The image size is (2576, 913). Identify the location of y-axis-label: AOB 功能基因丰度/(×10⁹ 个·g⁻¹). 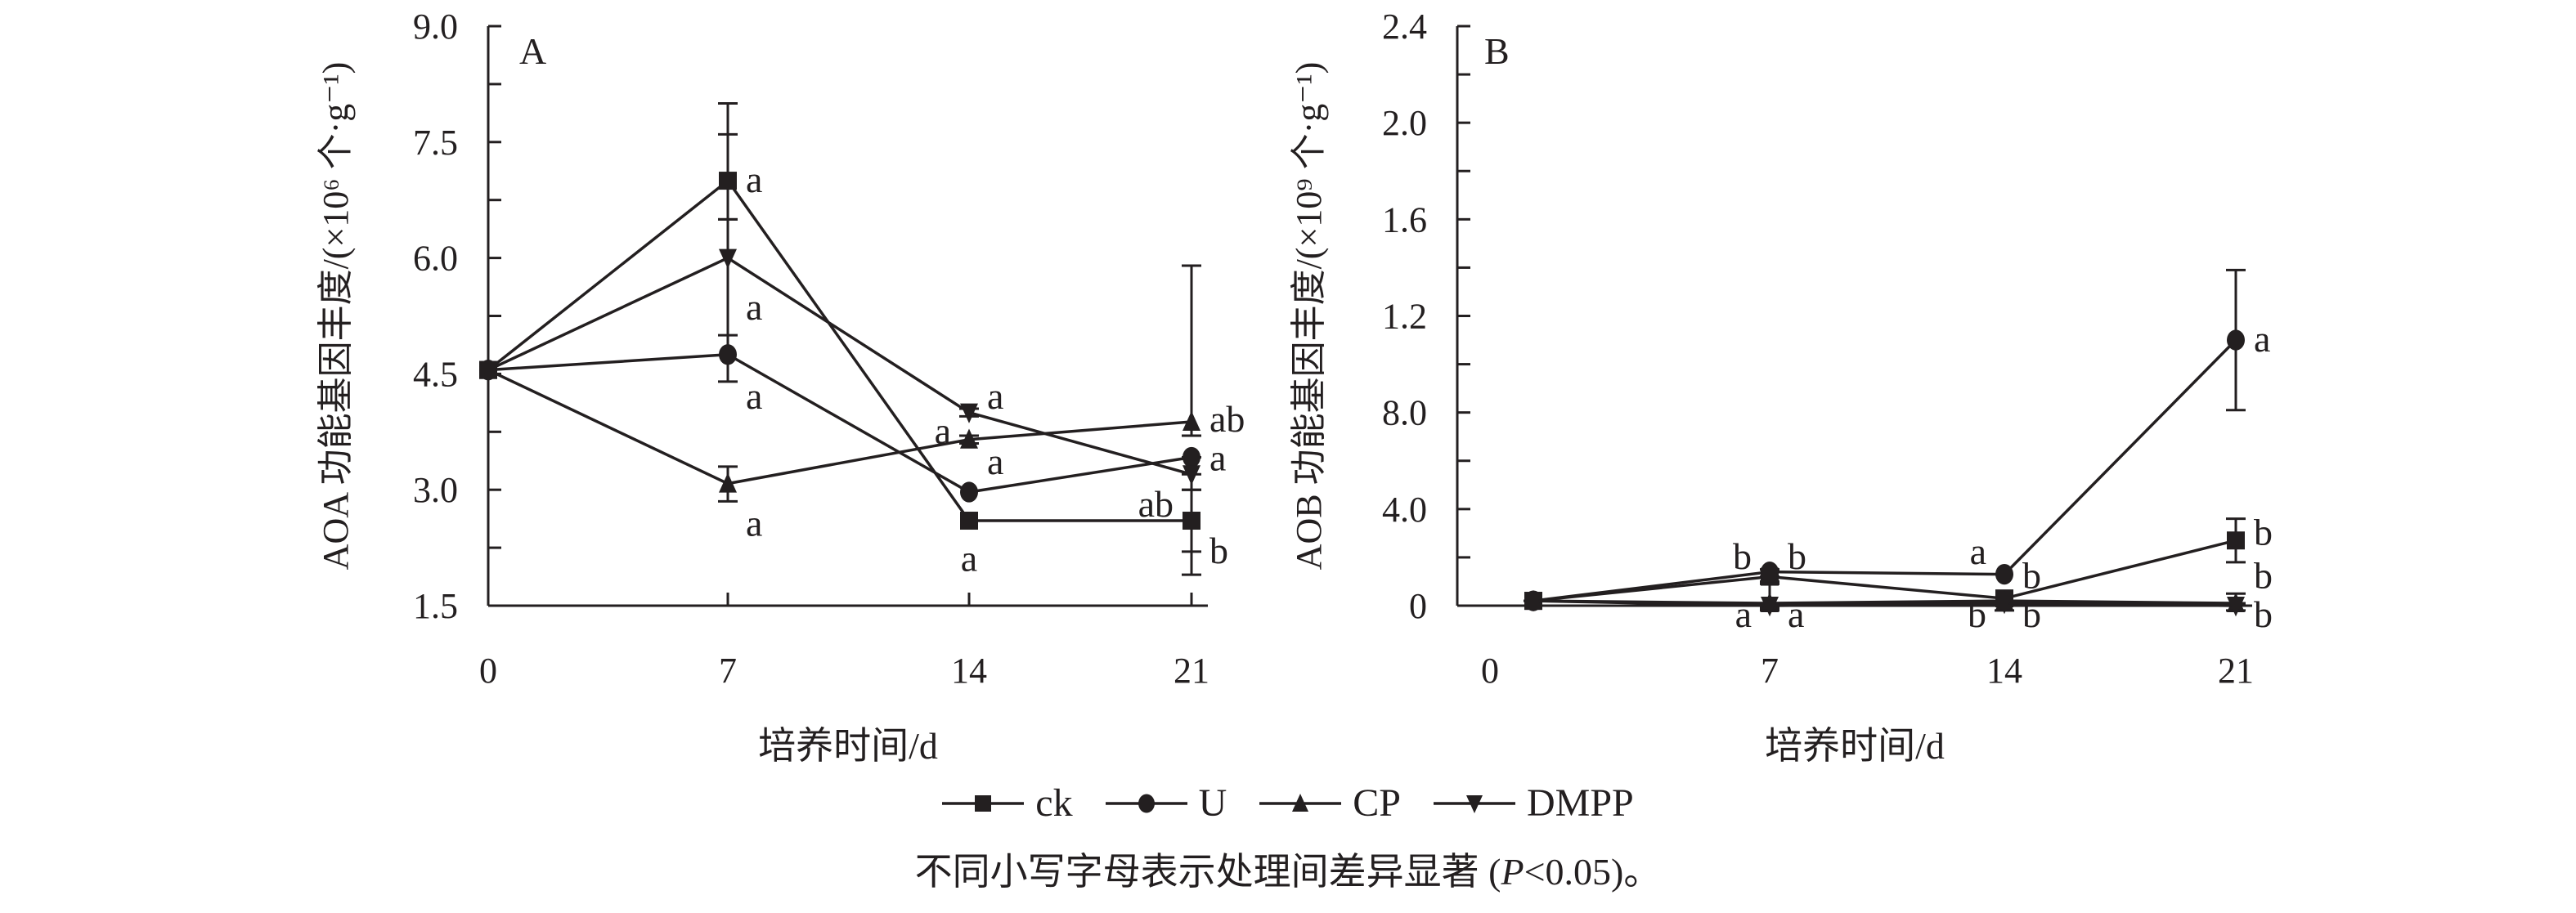
(1309, 316).